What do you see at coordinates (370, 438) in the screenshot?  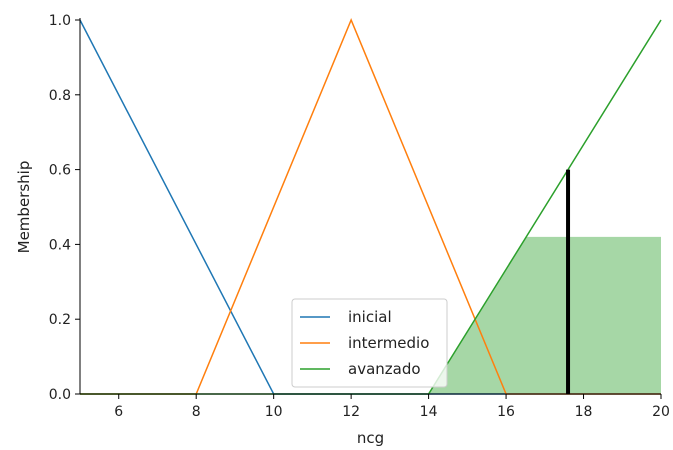 I see `x-axis-title: ncg` at bounding box center [370, 438].